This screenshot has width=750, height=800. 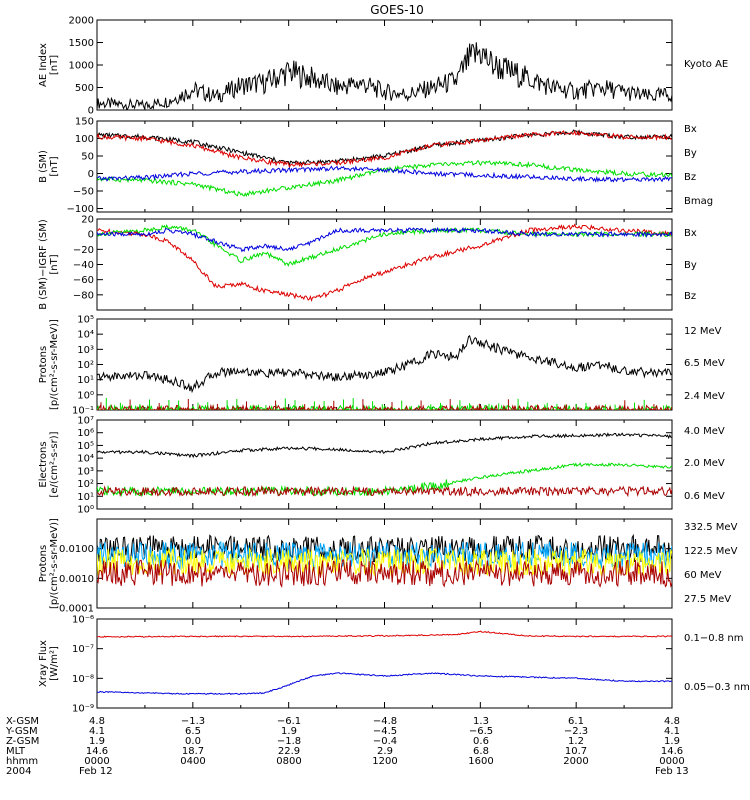 I want to click on ephemeris-value: −2.3, so click(x=576, y=731).